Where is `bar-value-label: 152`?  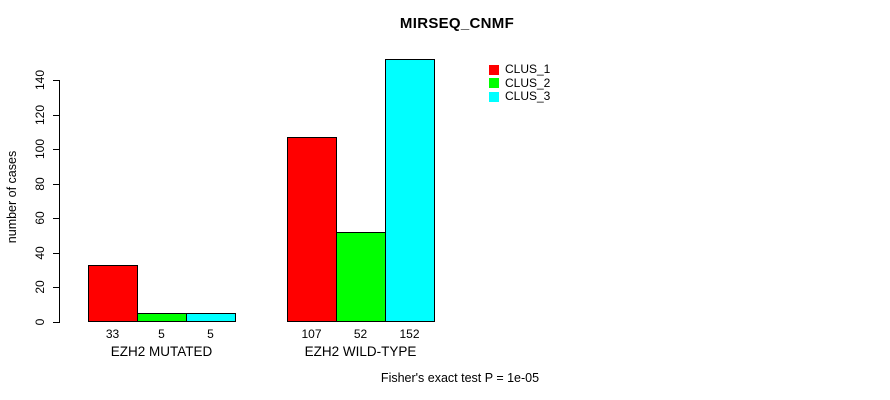 bar-value-label: 152 is located at coordinates (409, 334).